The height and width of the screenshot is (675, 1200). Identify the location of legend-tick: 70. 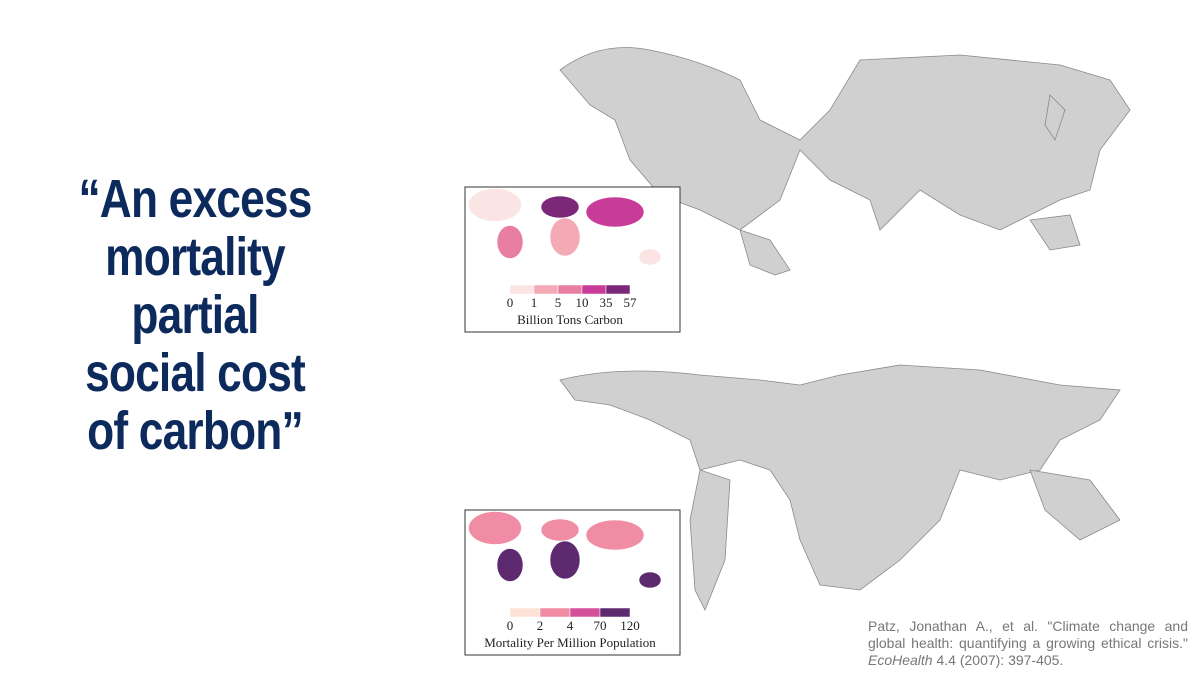
(600, 625).